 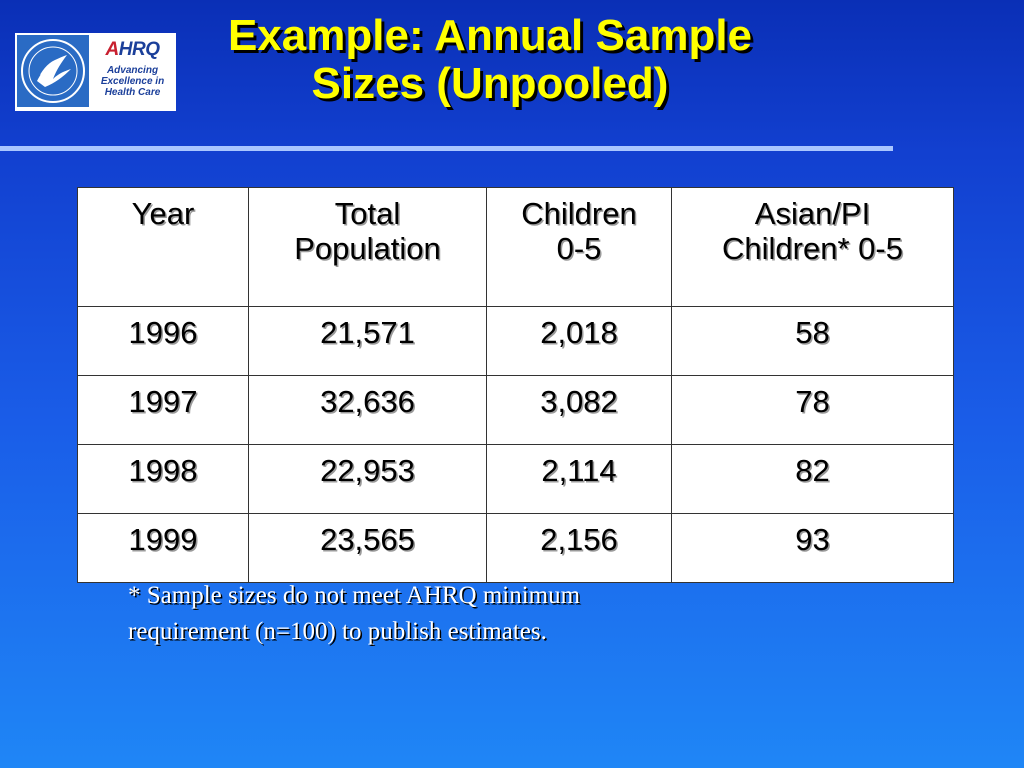 I want to click on ahrq-tagline-line: Health Care, so click(x=132, y=92).